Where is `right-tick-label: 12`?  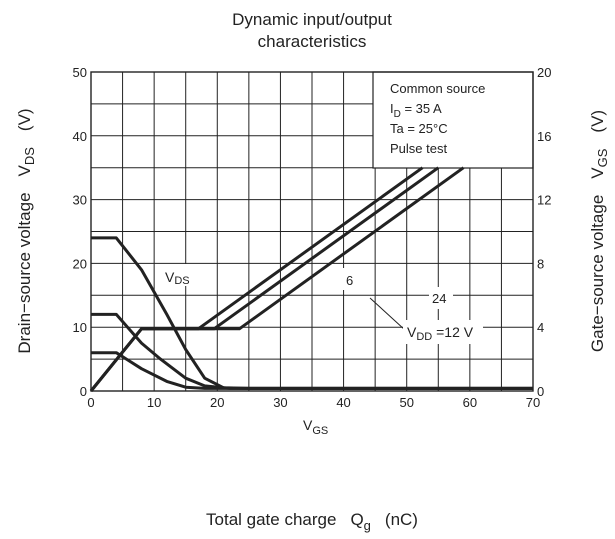 right-tick-label: 12 is located at coordinates (544, 200).